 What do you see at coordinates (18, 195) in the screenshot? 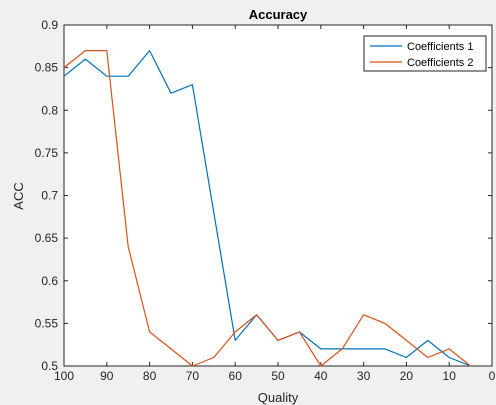
I see `y-axis-label: ACC` at bounding box center [18, 195].